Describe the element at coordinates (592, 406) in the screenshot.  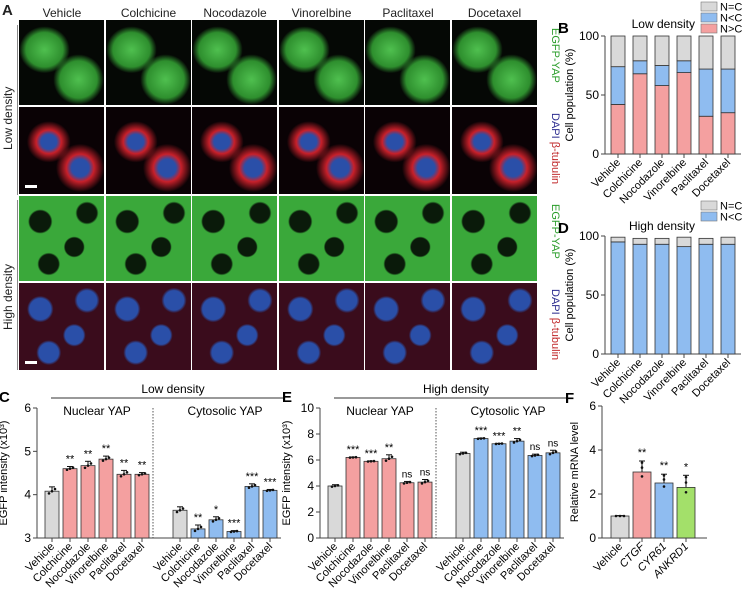
I see `y-tick-label: 6` at that location.